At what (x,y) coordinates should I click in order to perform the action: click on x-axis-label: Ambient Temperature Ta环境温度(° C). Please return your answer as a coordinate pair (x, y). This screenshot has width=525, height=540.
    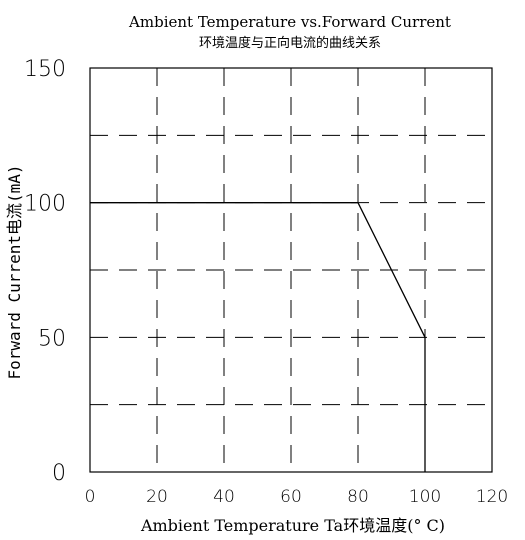
    Looking at the image, I should click on (292, 525).